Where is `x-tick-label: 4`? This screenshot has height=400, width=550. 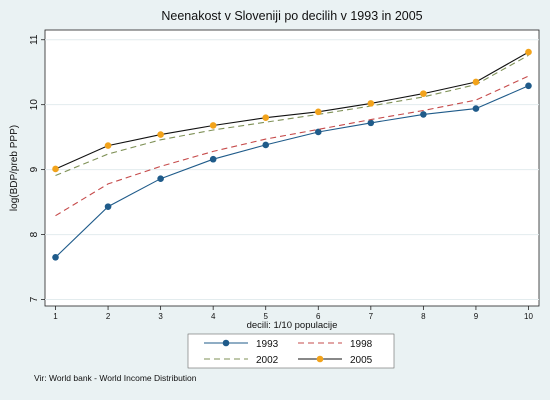
x-tick-label: 4 is located at coordinates (213, 316).